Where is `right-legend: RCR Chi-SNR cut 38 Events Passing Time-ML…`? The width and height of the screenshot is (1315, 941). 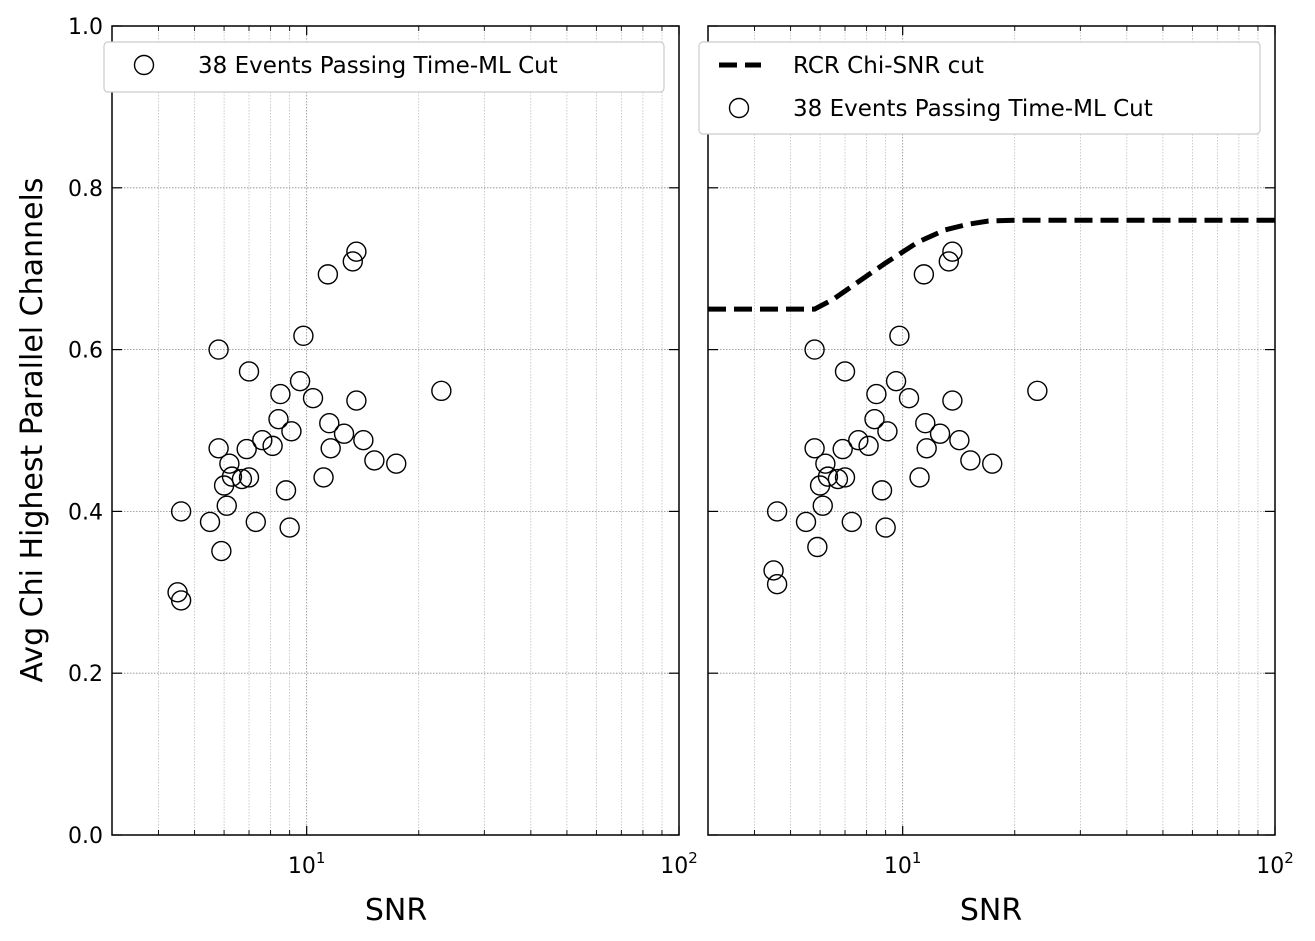 right-legend: RCR Chi-SNR cut 38 Events Passing Time-ML… is located at coordinates (979, 88).